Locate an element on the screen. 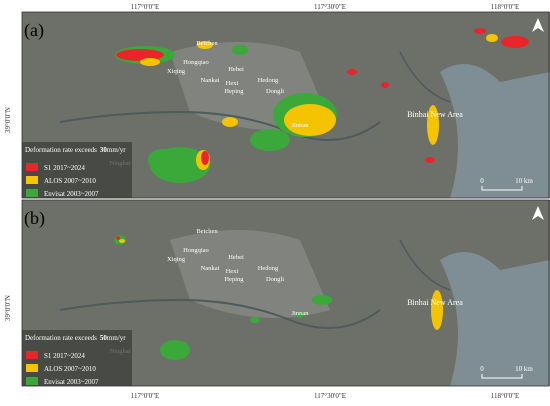 Image resolution: width=550 pixels, height=406 pixels. urban-area is located at coordinates (250, 274).